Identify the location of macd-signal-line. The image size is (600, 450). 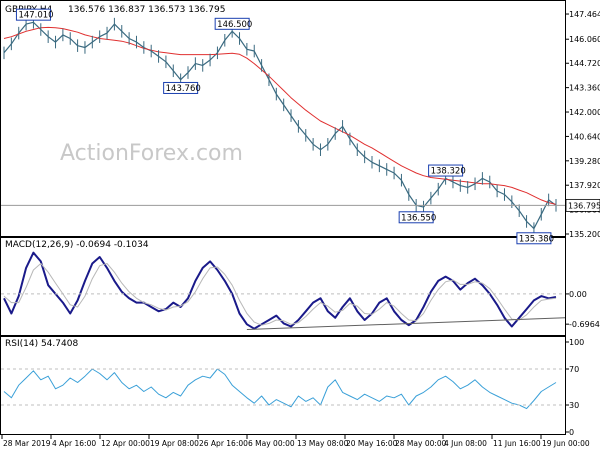
(280, 294).